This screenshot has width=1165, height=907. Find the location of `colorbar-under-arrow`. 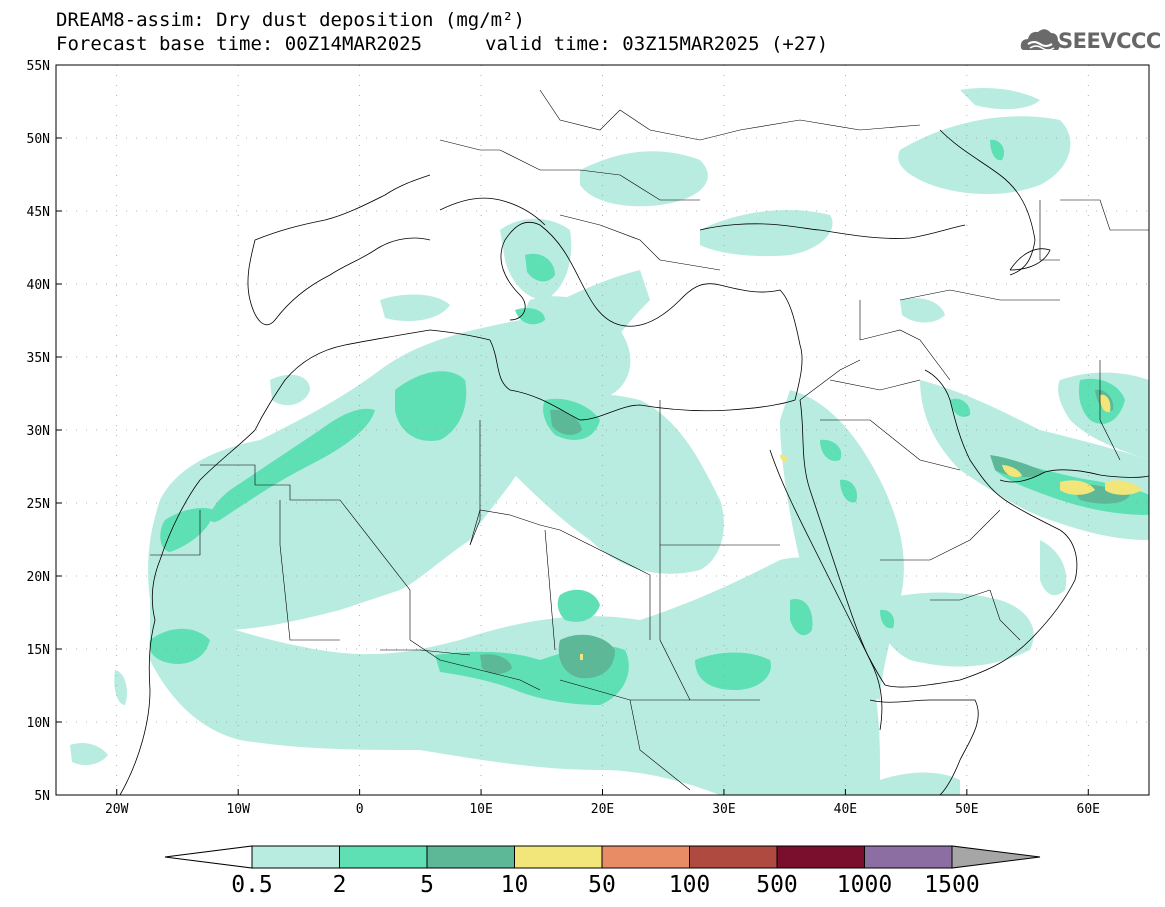

colorbar-under-arrow is located at coordinates (208, 857).